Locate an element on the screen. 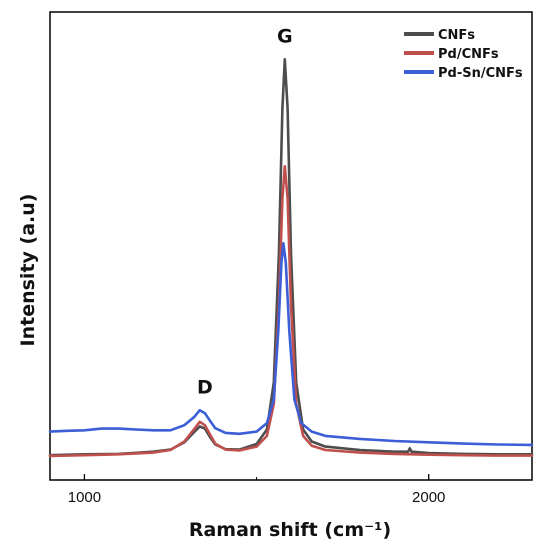 This screenshot has width=550, height=550. peak-label-d: D is located at coordinates (205, 388).